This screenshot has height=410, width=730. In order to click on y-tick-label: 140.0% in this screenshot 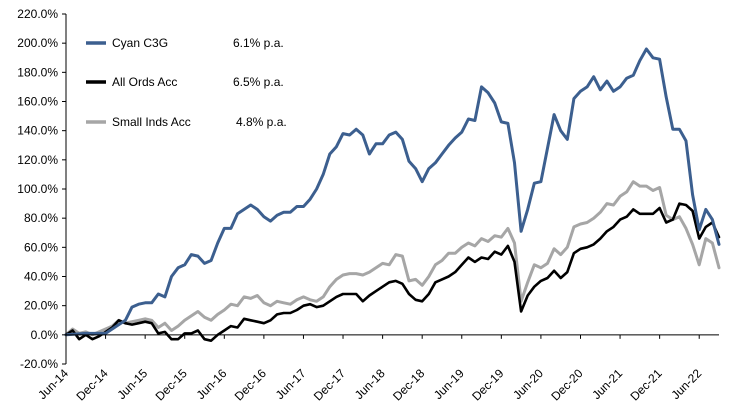, I will do `click(37, 131)`.